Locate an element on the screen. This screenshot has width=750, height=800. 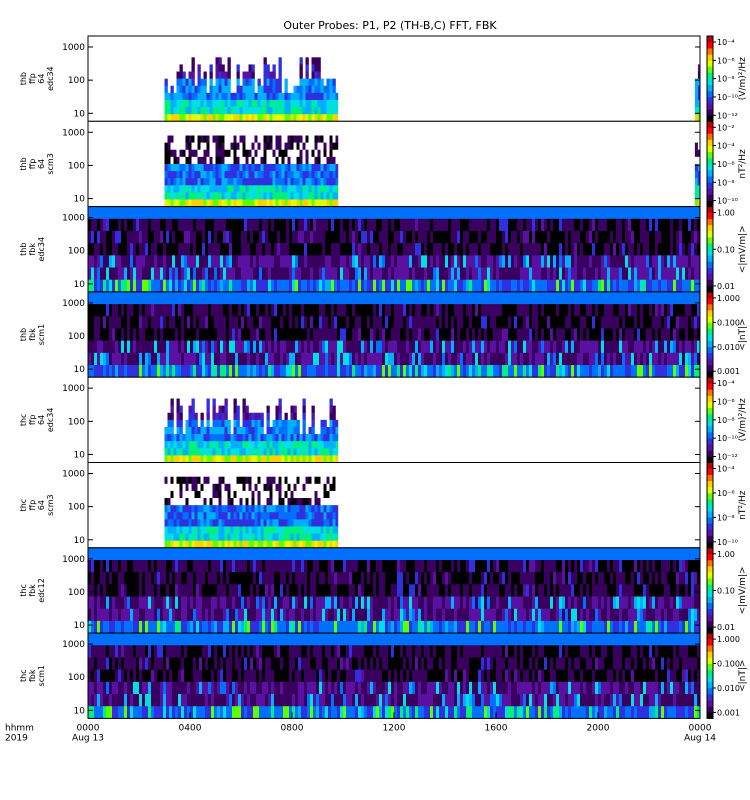
colorbar: 10⁻¹⁰ 10⁻⁸ 10⁻⁶ 10⁻⁴ nT²/Hz is located at coordinates (727, 505).